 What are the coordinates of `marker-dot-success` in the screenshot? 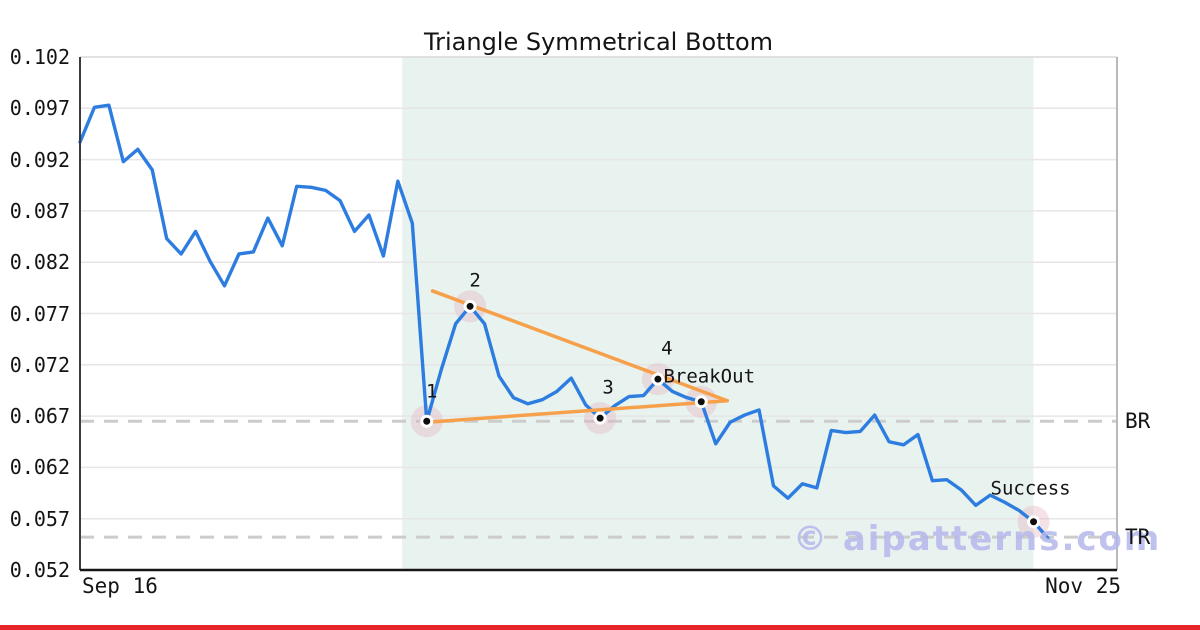 It's located at (1034, 522).